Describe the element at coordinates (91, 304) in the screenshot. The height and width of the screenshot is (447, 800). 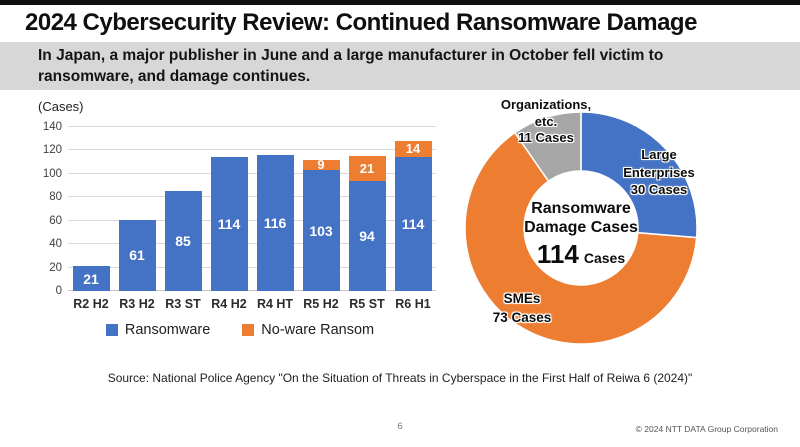
I see `x-axis-category-label: R2 H2` at that location.